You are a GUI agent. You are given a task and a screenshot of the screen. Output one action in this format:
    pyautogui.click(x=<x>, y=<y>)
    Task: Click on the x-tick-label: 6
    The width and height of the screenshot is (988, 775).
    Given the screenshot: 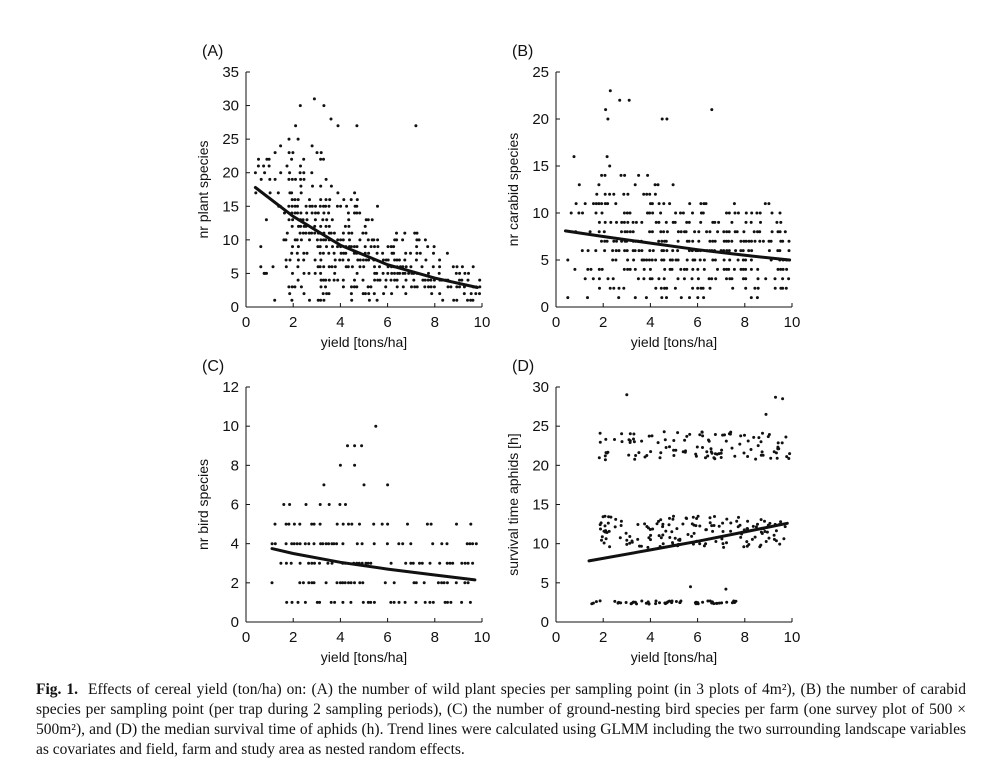 What is the action you would take?
    pyautogui.click(x=387, y=637)
    